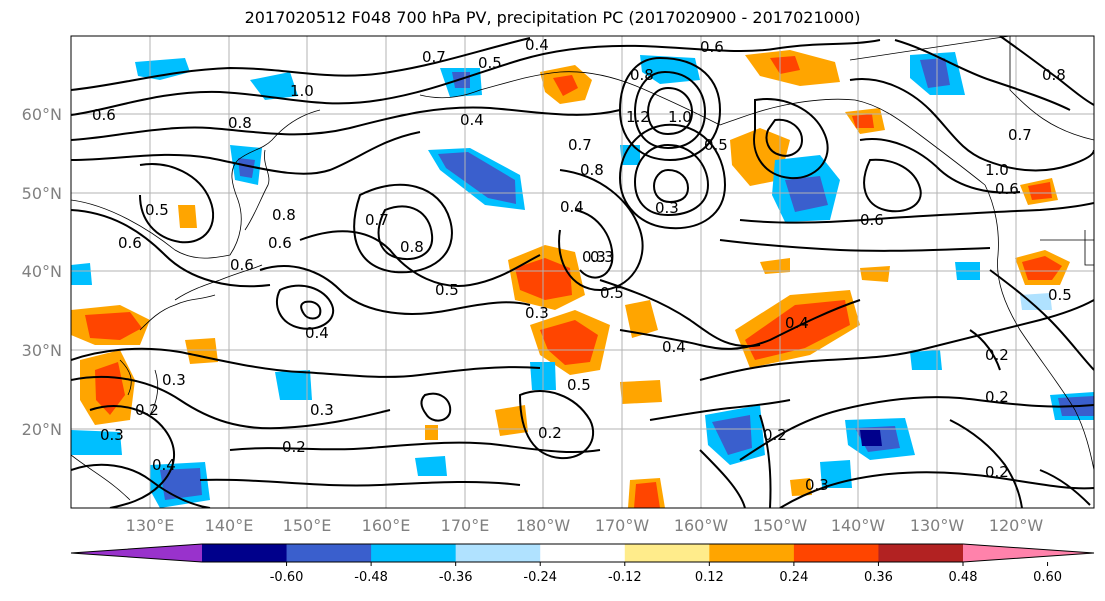 The width and height of the screenshot is (1105, 601). Describe the element at coordinates (638, 117) in the screenshot. I see `contour-label: 1.2` at that location.